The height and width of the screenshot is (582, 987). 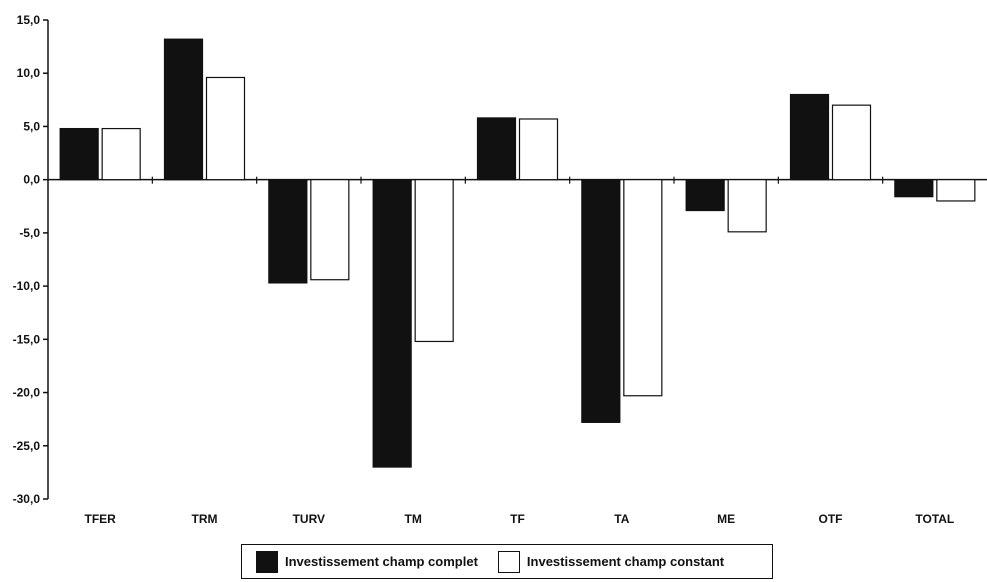 I want to click on y-tick-label: -25,0, so click(x=27, y=446).